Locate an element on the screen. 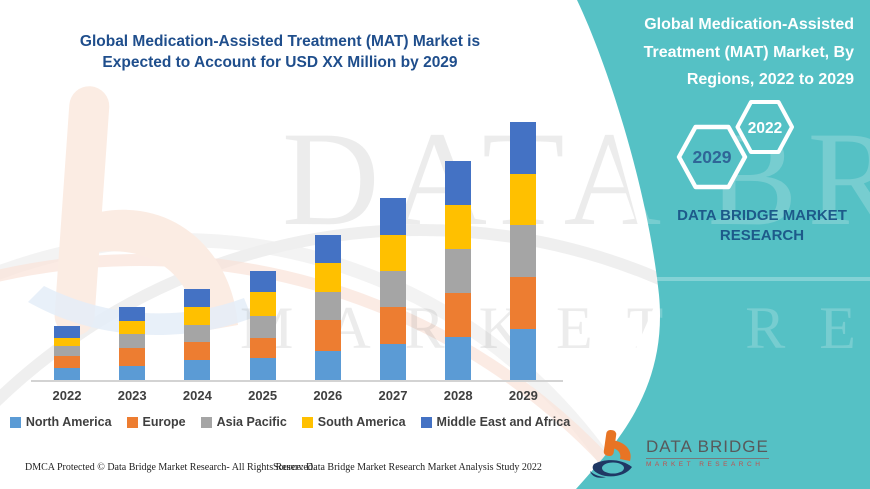 The width and height of the screenshot is (870, 489). hexagon-2029-label: 2029 is located at coordinates (712, 157).